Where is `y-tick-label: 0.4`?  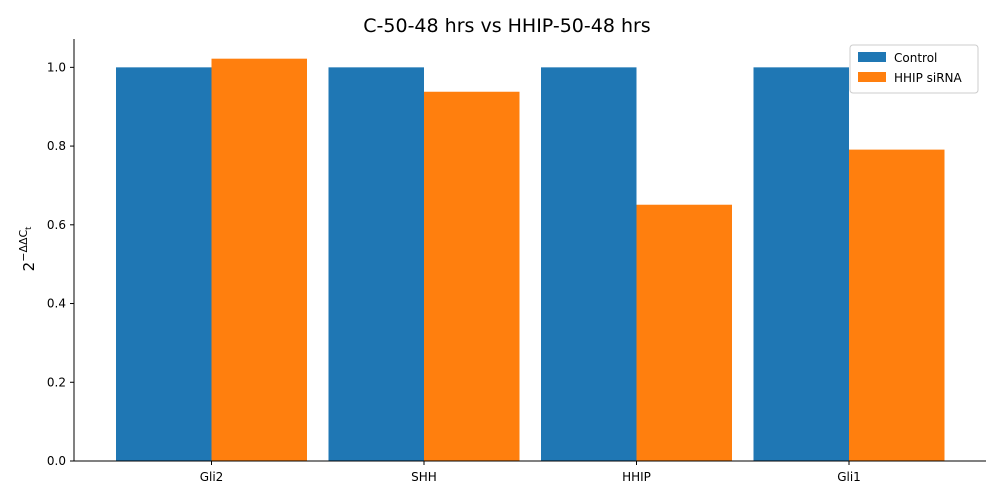 y-tick-label: 0.4 is located at coordinates (56, 304).